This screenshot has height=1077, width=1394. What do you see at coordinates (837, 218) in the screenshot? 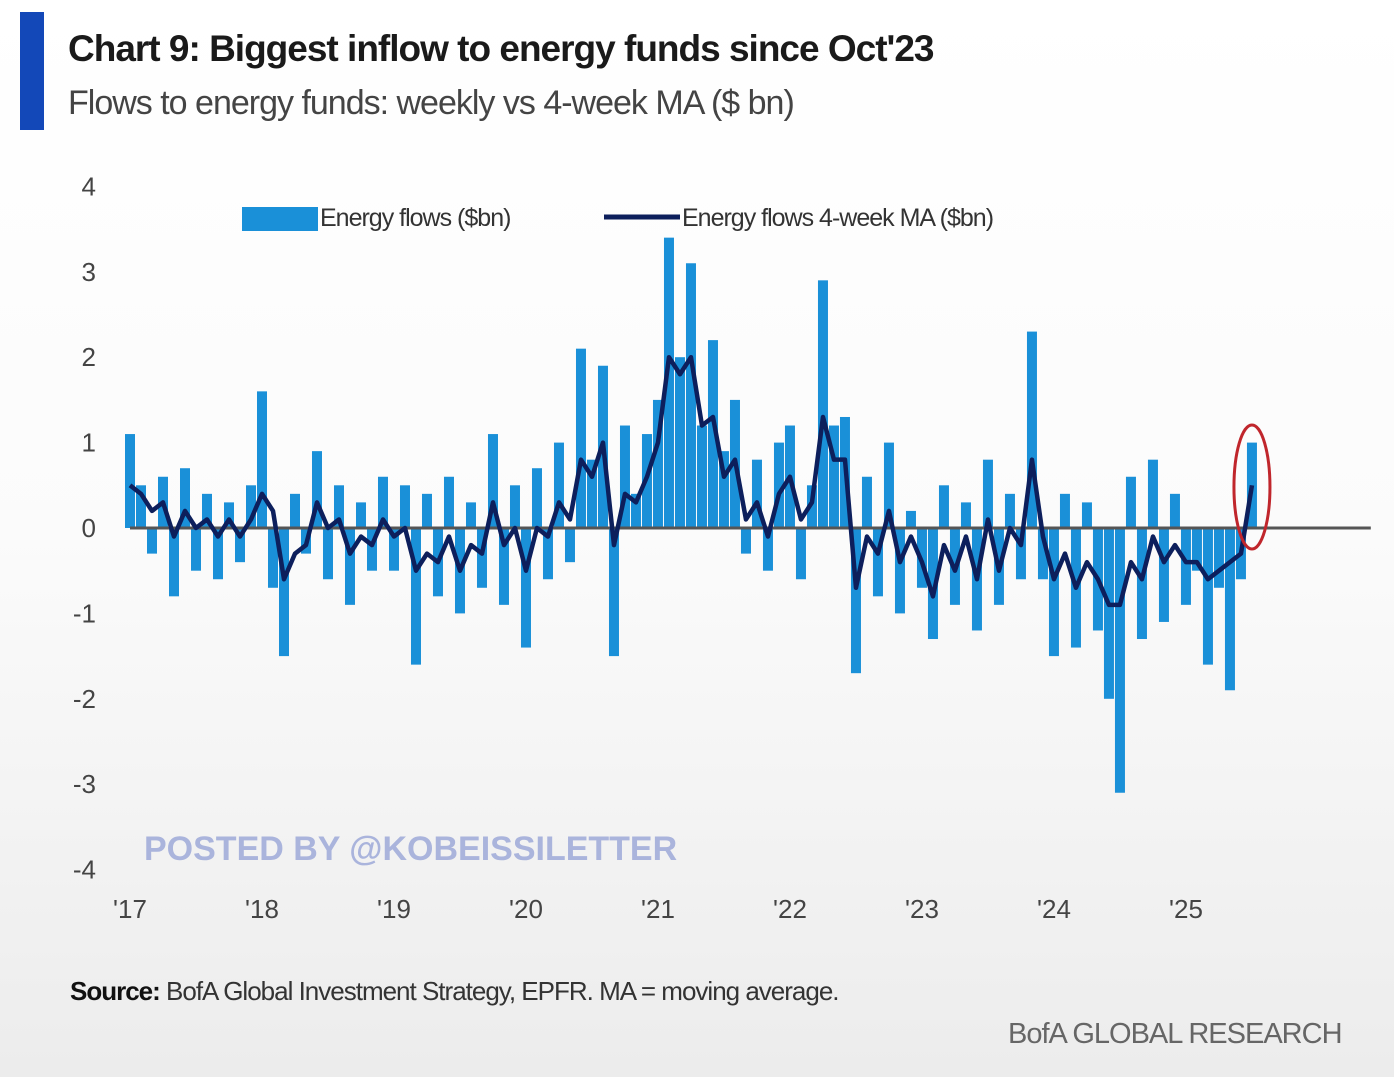
I see `legend-label-line: Energy flows 4-week MA ($bn)` at bounding box center [837, 218].